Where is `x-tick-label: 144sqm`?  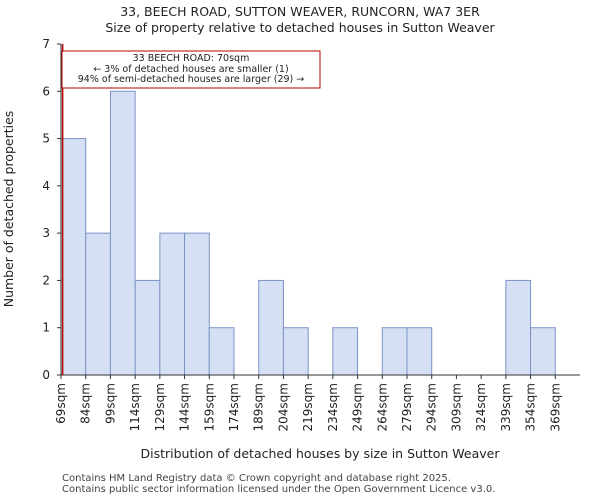 x-tick-label: 144sqm is located at coordinates (185, 407).